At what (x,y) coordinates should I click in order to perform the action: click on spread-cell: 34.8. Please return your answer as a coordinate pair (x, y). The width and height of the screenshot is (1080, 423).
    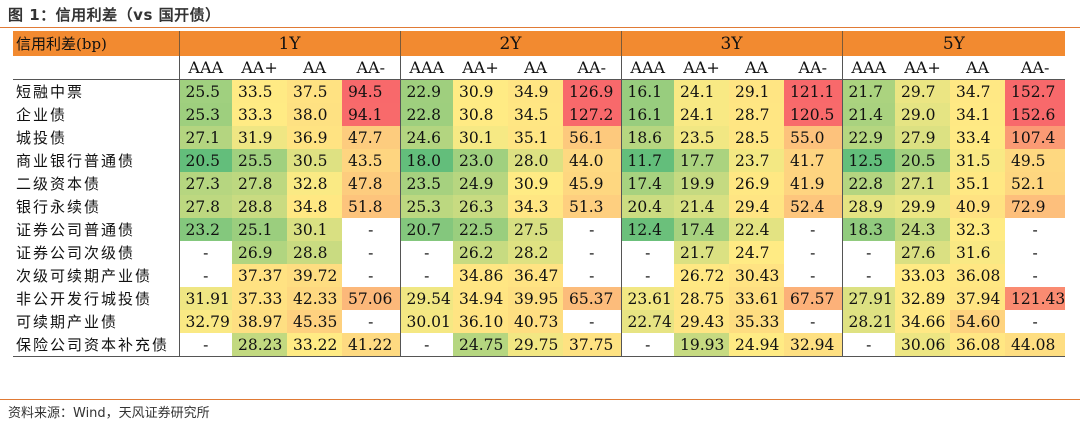
    Looking at the image, I should click on (314, 206).